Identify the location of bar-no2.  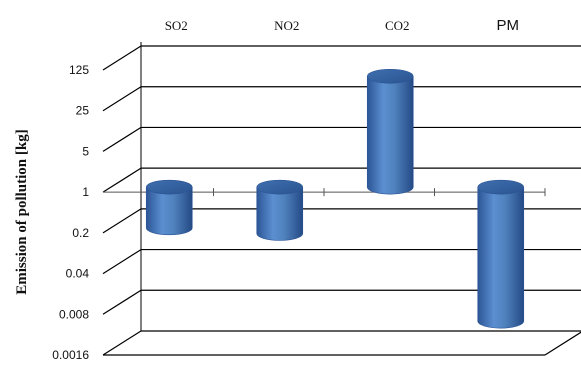
(280, 210).